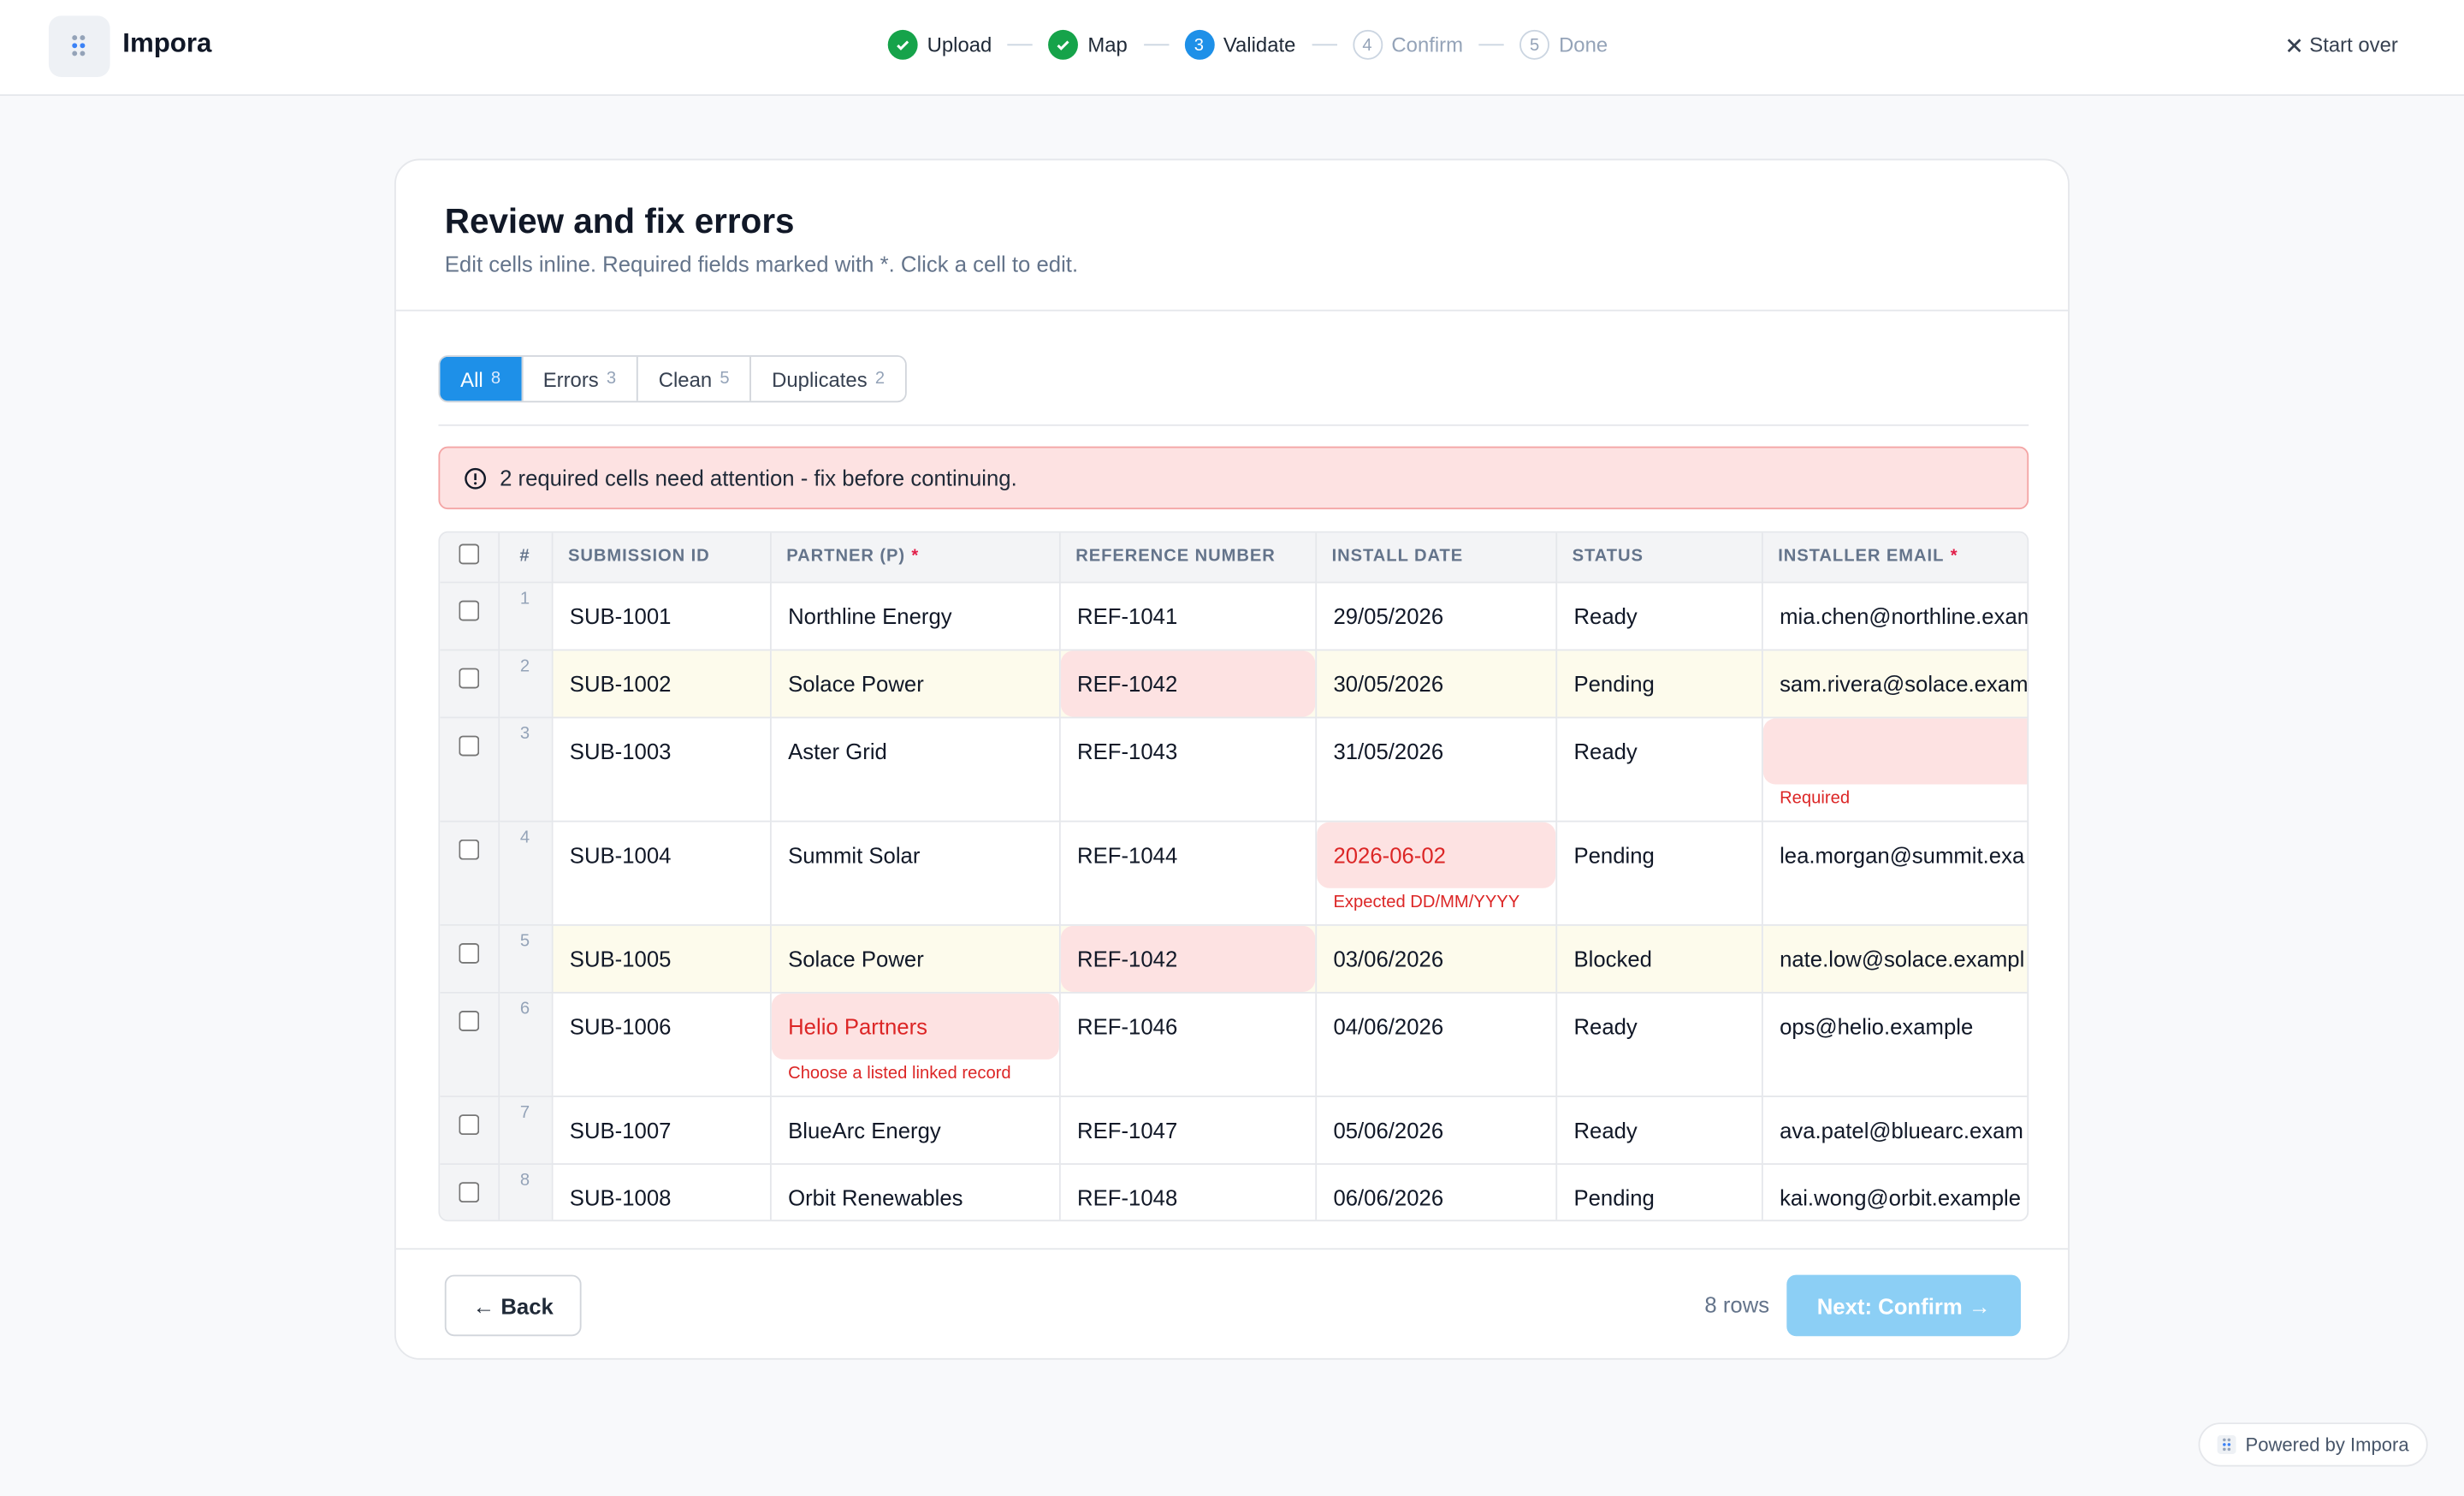 The image size is (2464, 1496). What do you see at coordinates (685, 378) in the screenshot?
I see `tab-label: Clean` at bounding box center [685, 378].